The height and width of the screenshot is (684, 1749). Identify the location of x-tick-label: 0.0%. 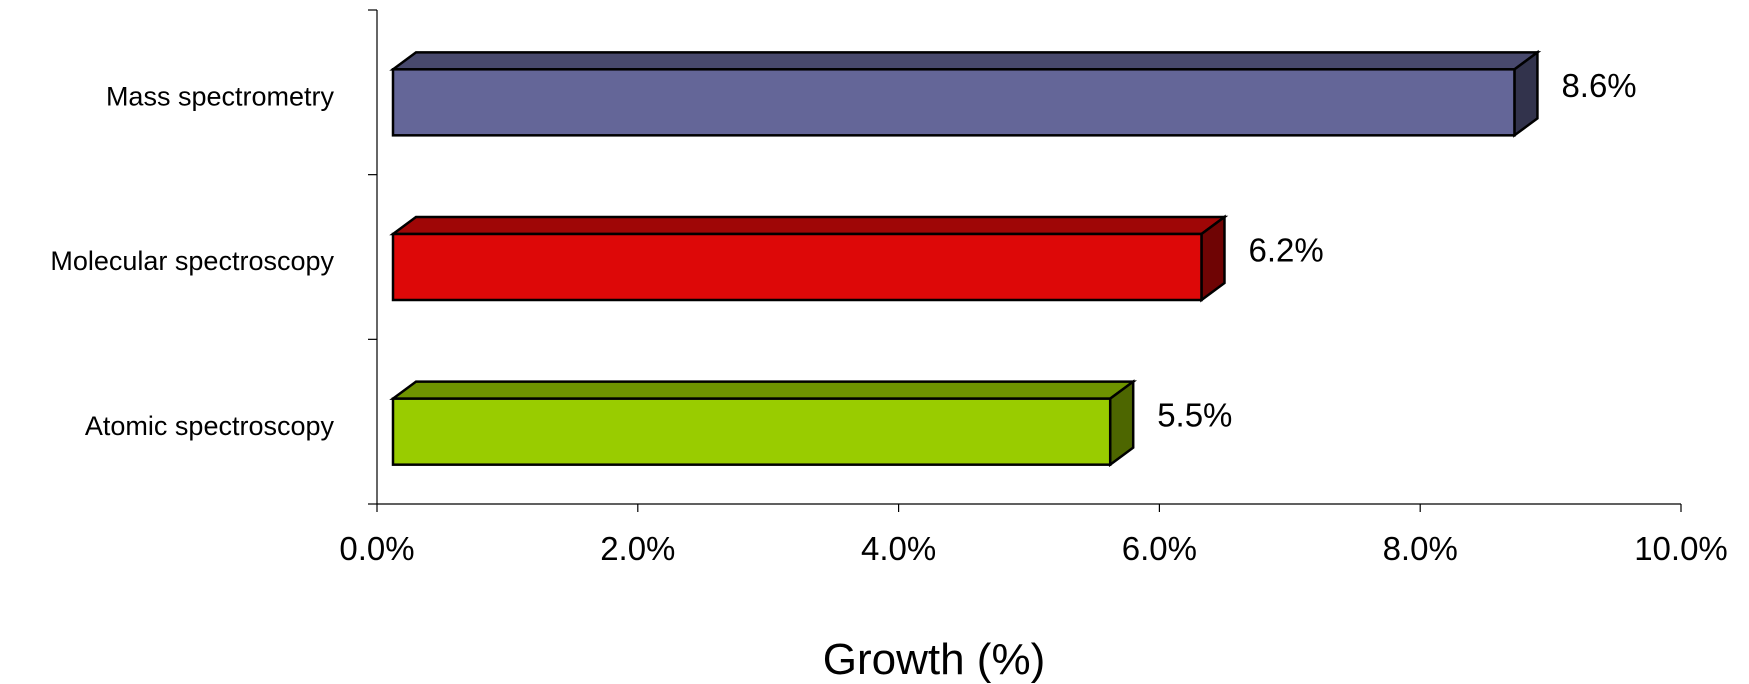
(376, 548).